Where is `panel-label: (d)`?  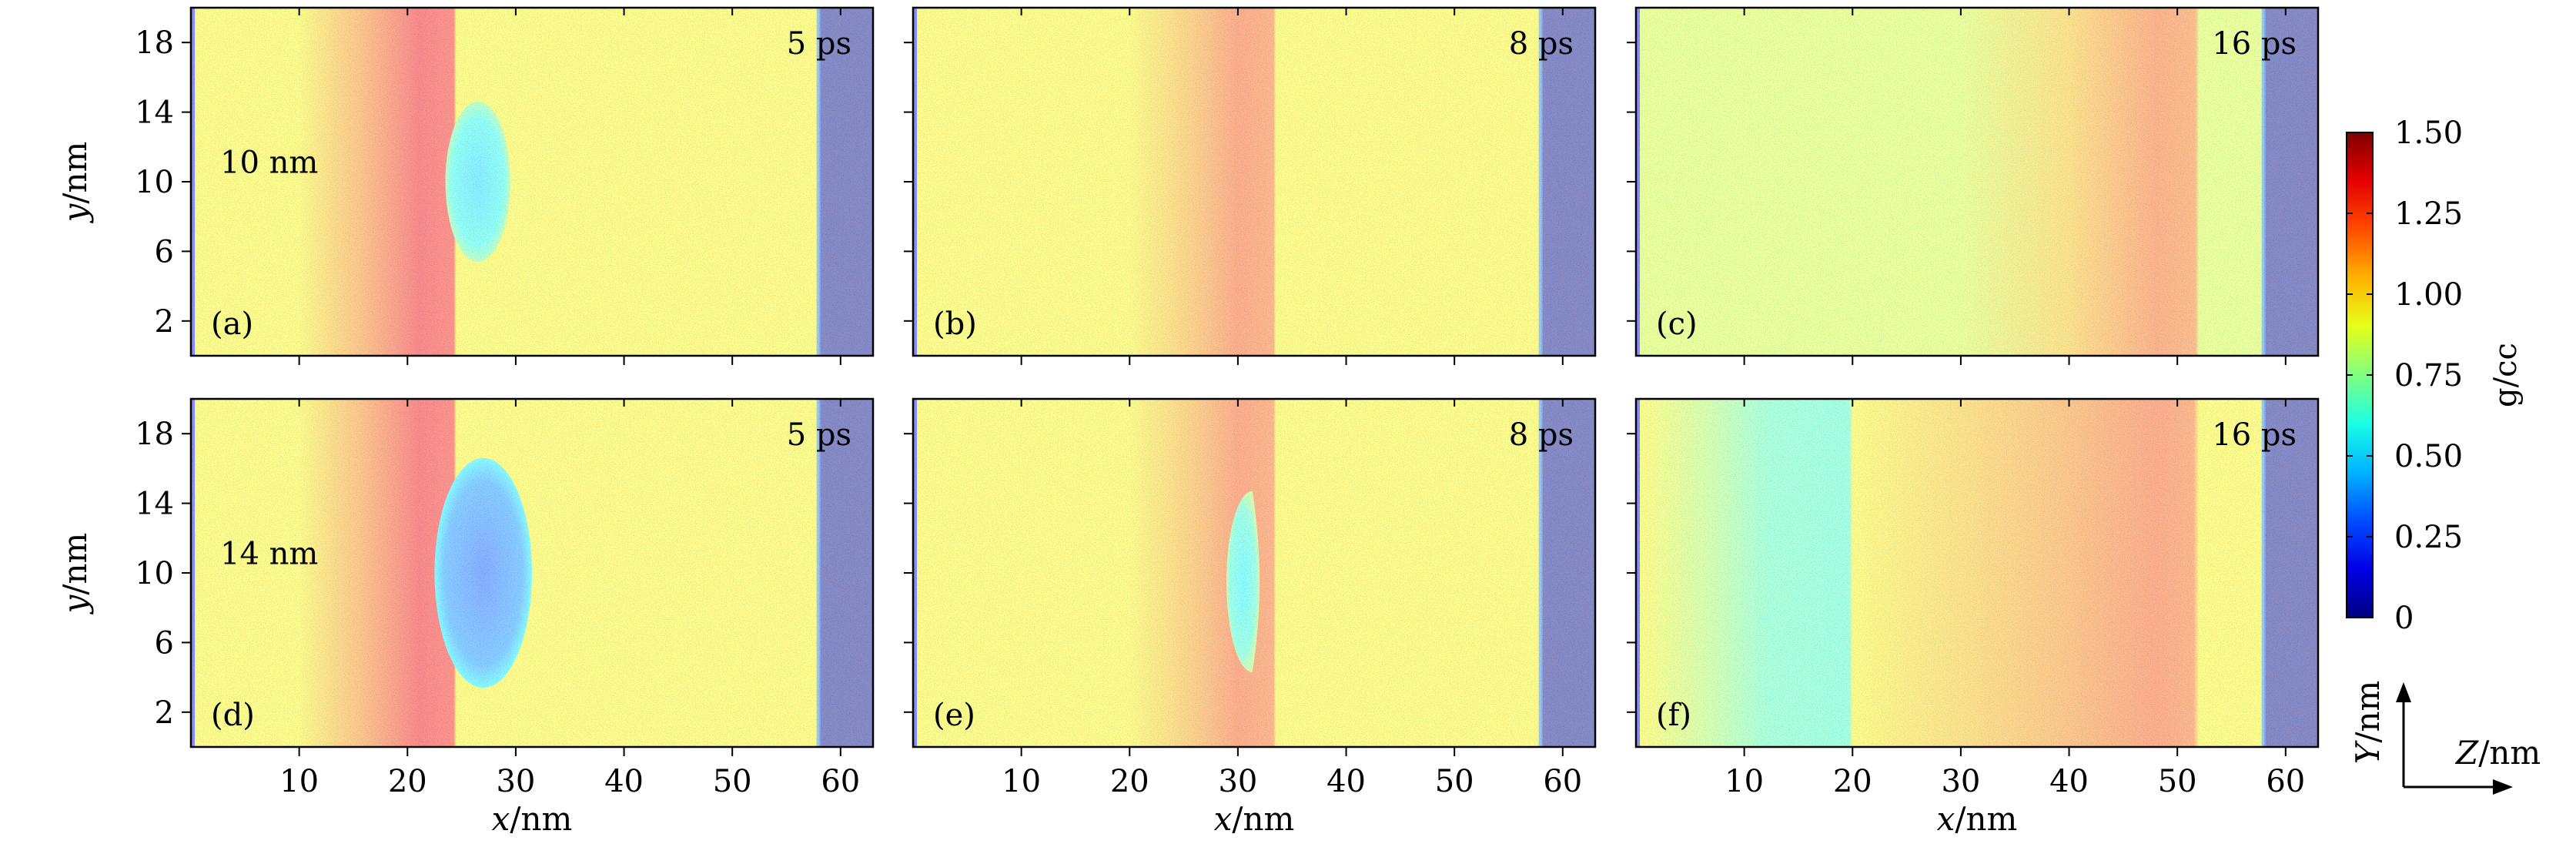
panel-label: (d) is located at coordinates (233, 715).